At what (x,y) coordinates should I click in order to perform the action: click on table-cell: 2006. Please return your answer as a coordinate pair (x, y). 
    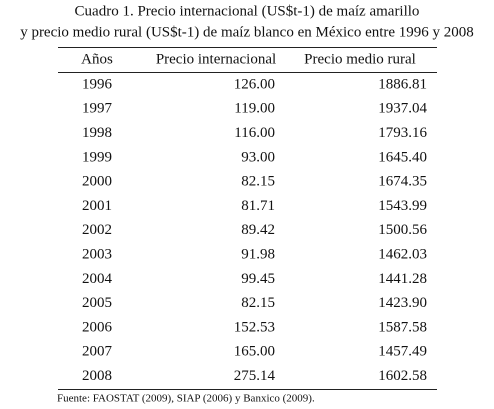
    Looking at the image, I should click on (97, 327).